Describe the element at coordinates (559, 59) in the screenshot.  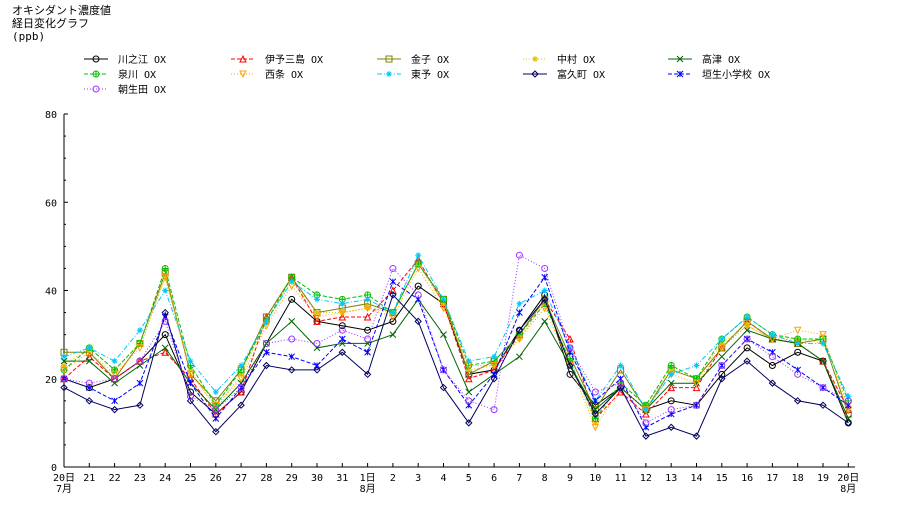
I see `legend-item: 中村 OX` at that location.